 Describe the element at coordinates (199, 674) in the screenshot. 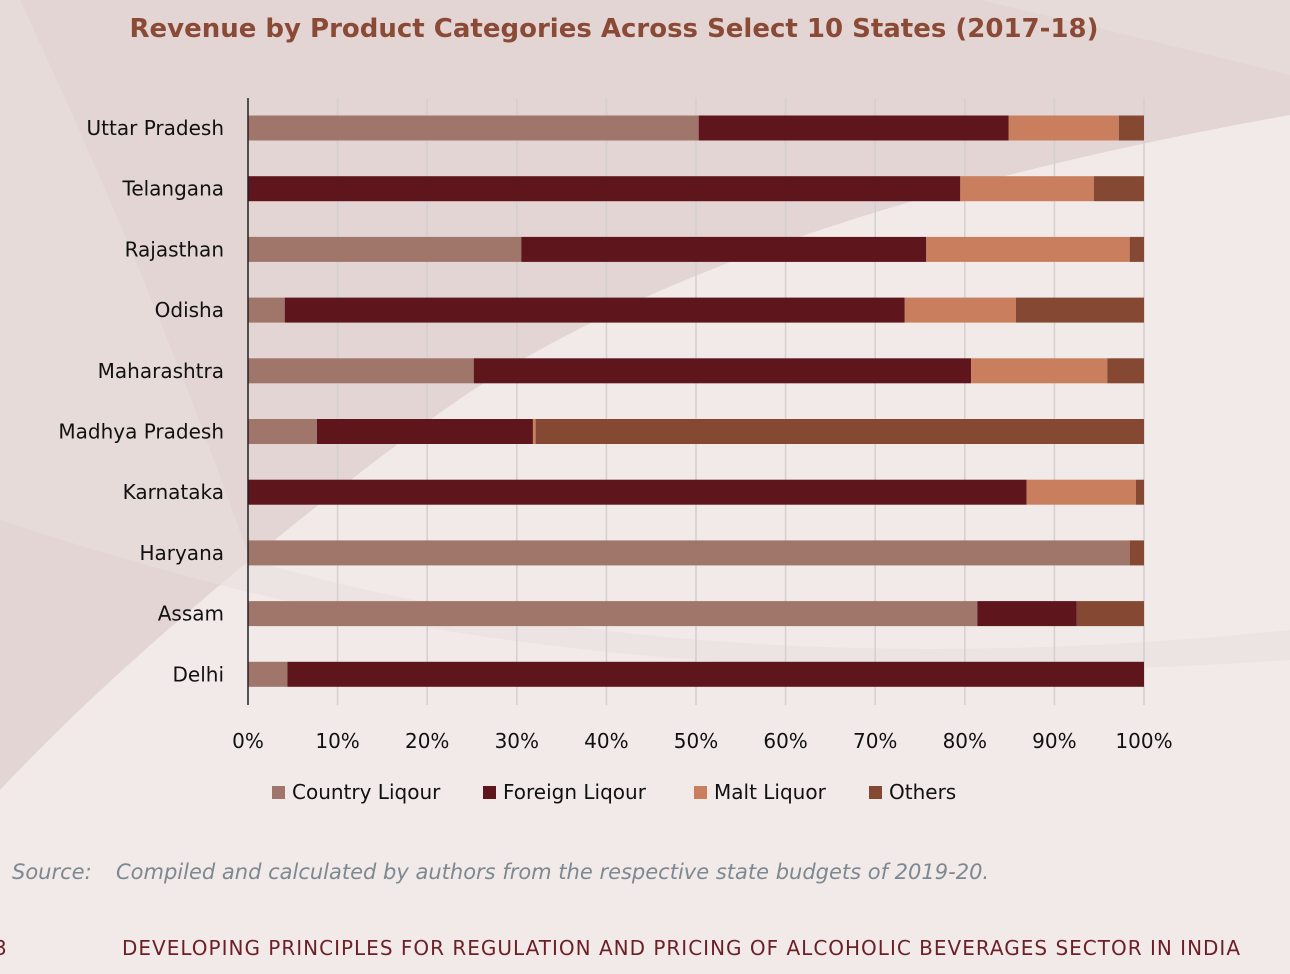

I see `y-category-label: Delhi` at that location.